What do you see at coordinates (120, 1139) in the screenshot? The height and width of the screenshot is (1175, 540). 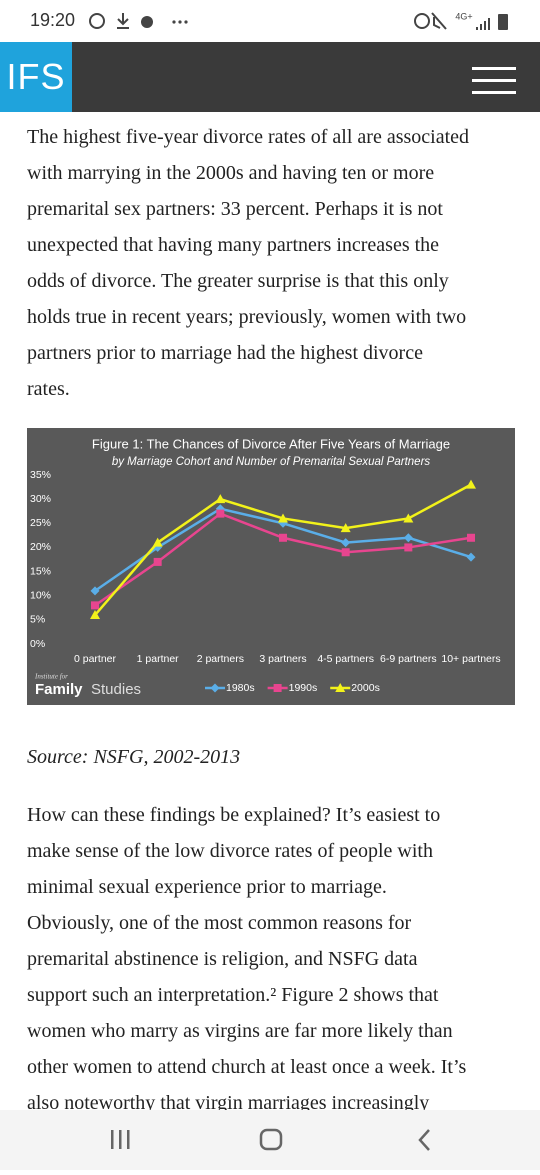 I see `recent-apps-button` at bounding box center [120, 1139].